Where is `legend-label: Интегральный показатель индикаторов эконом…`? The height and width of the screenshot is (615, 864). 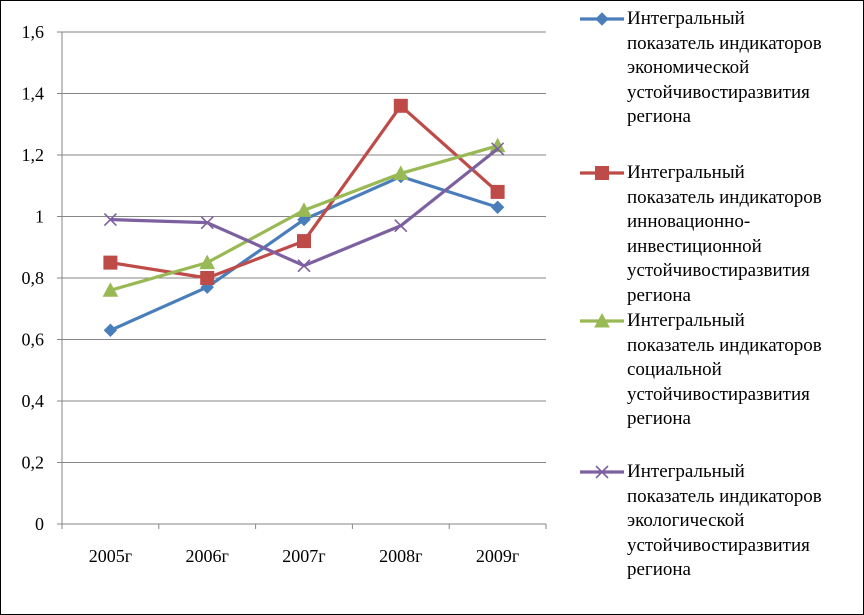
legend-label: Интегральный показатель индикаторов эконом… is located at coordinates (745, 68).